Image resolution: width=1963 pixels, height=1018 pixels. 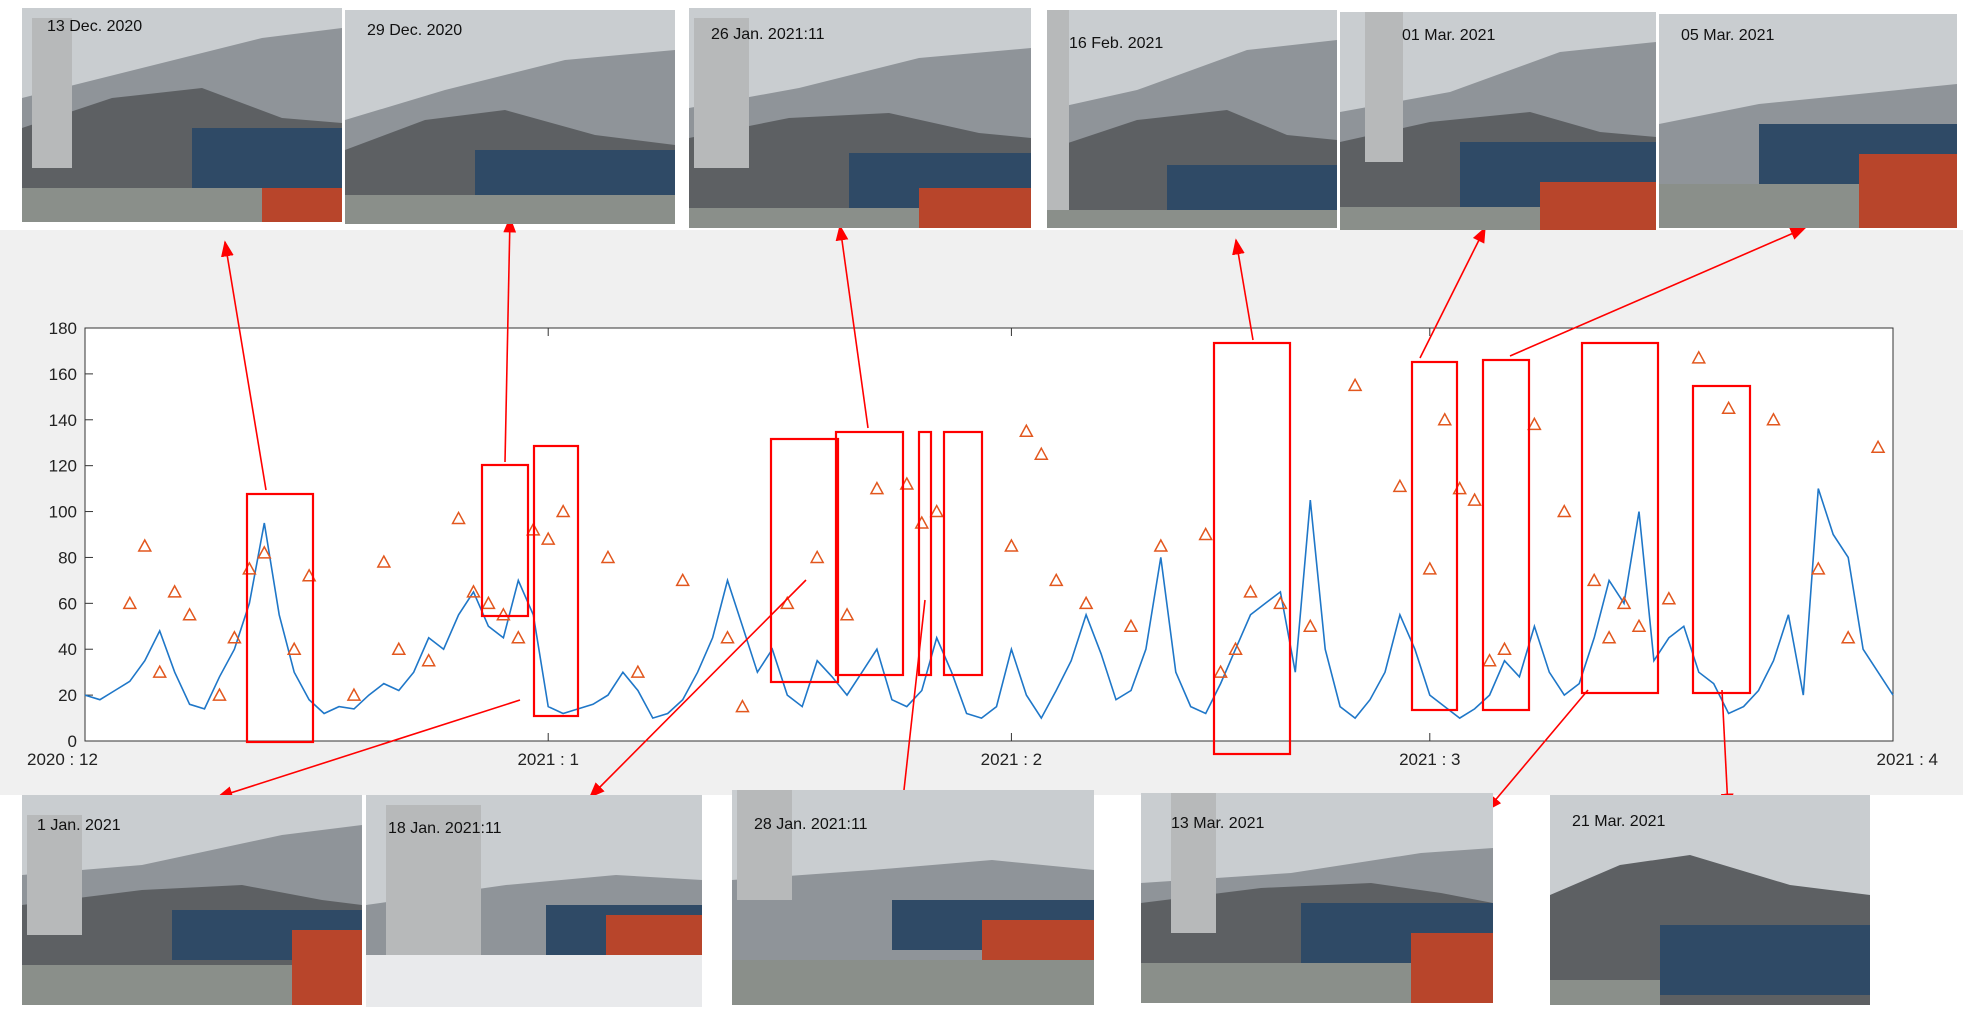 What do you see at coordinates (63, 374) in the screenshot?
I see `y-tick-label: 160` at bounding box center [63, 374].